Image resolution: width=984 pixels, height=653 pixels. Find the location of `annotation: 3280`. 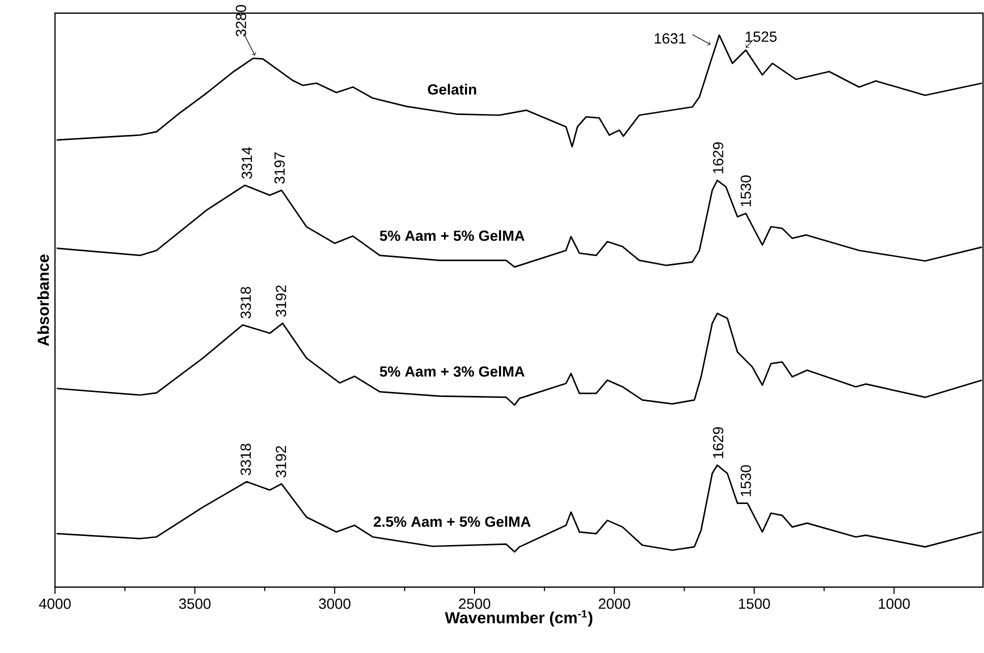

annotation: 3280 is located at coordinates (241, 20).